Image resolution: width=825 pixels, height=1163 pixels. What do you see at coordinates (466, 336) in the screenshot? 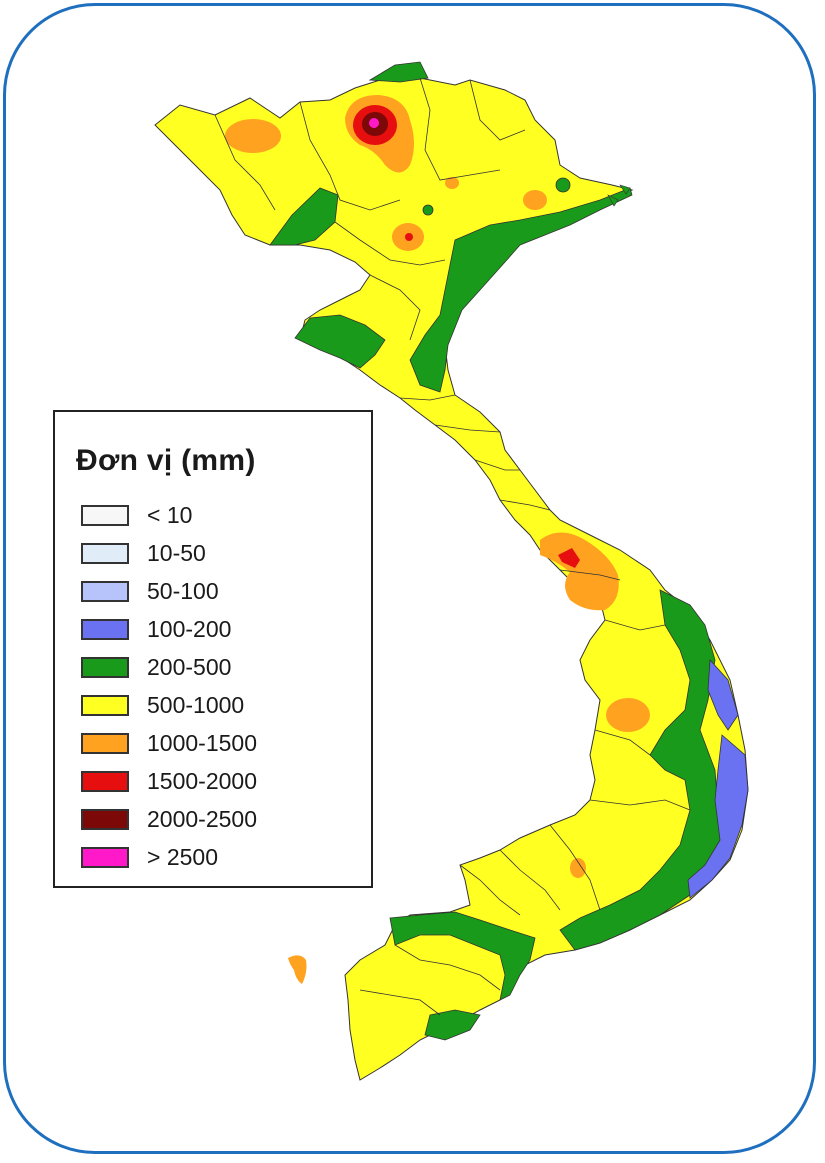
I see `rainfall-peak-zones` at bounding box center [466, 336].